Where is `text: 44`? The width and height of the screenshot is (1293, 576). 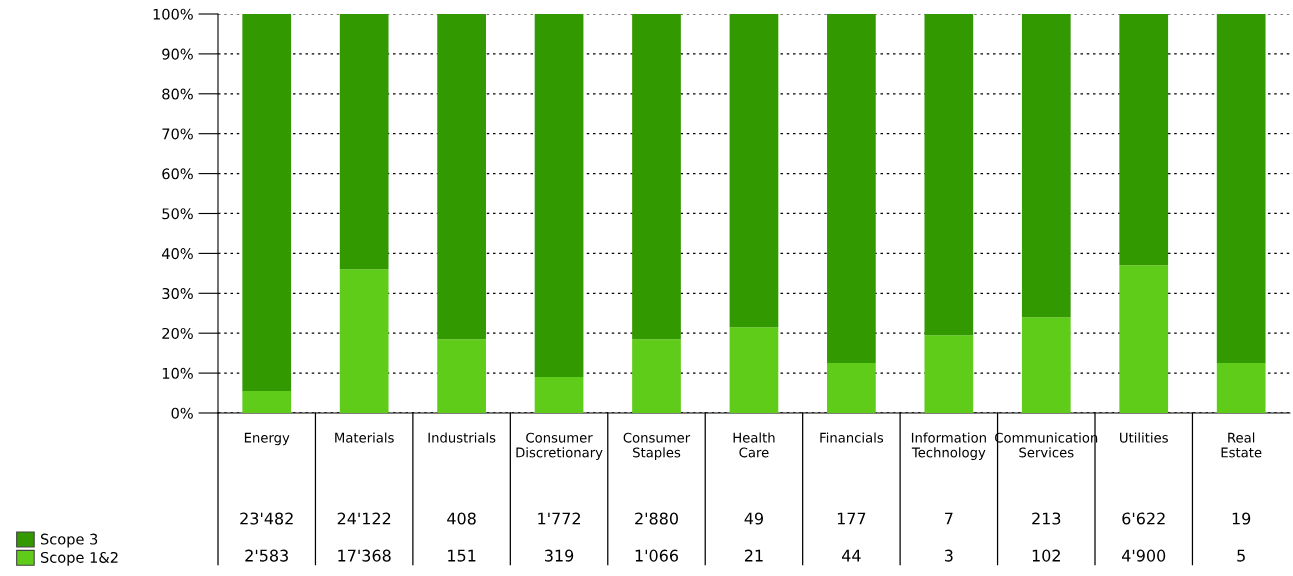
text: 44 is located at coordinates (851, 555).